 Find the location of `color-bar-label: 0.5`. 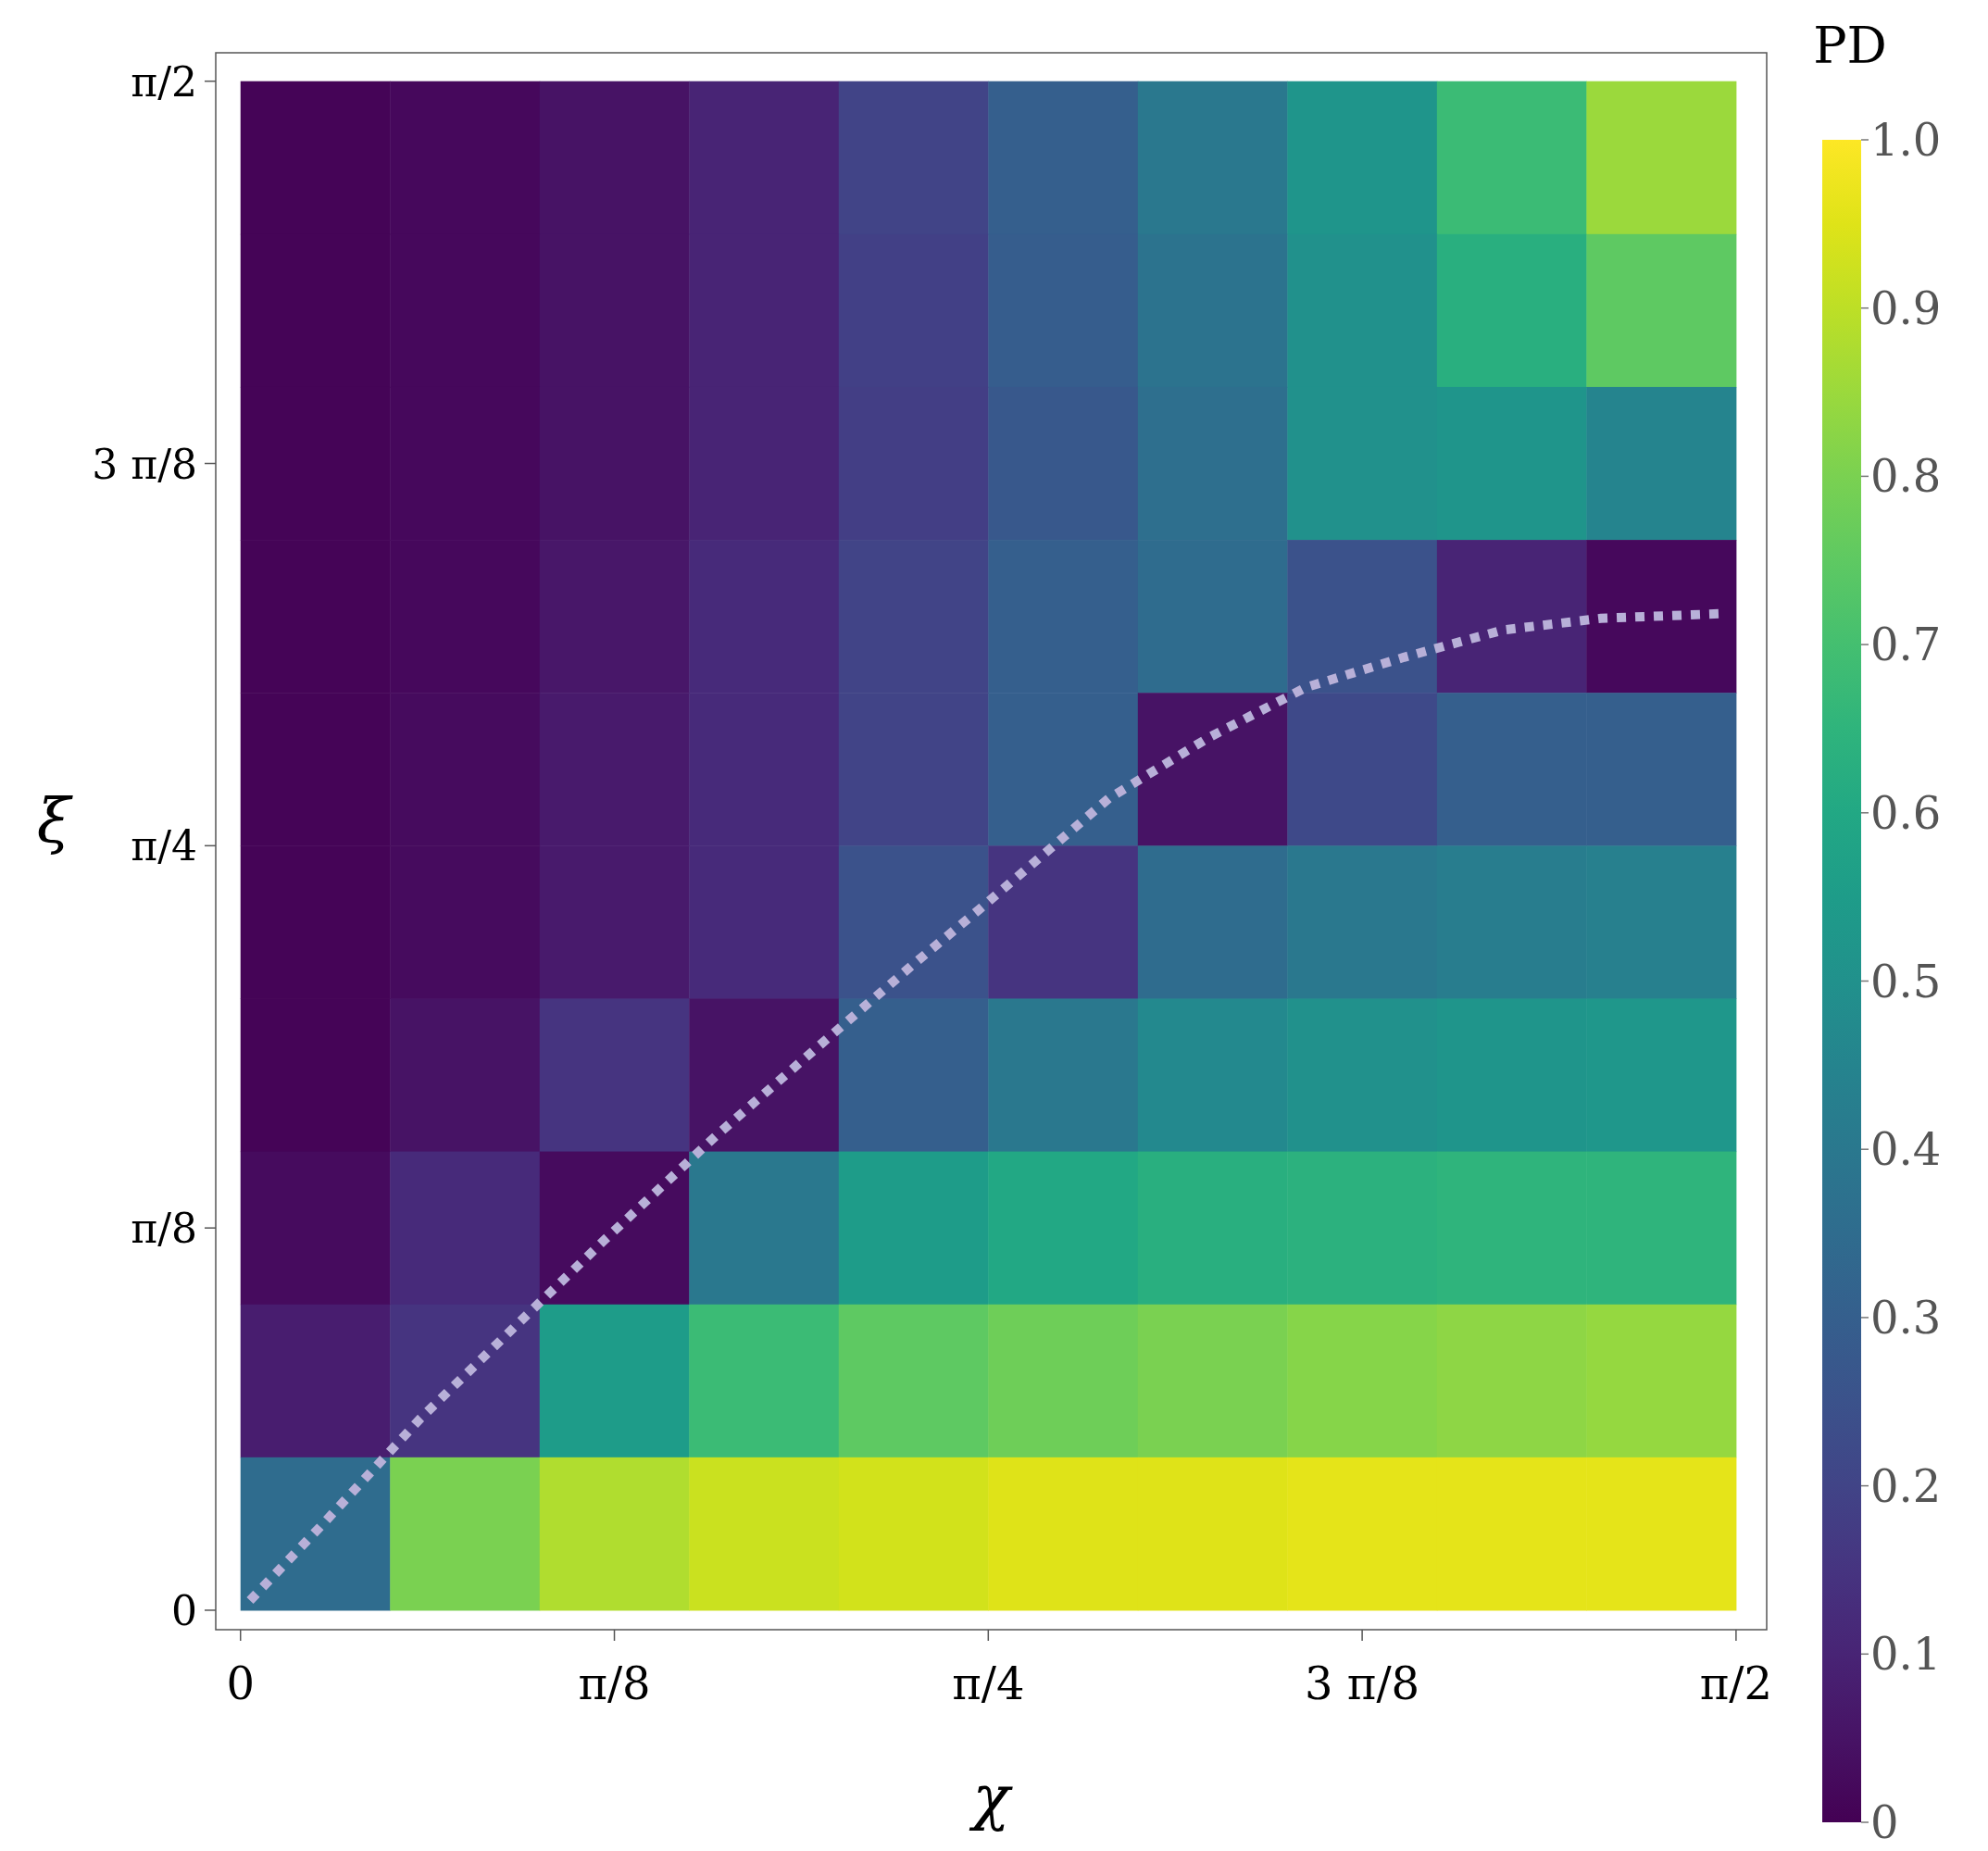

color-bar-label: 0.5 is located at coordinates (1906, 981).